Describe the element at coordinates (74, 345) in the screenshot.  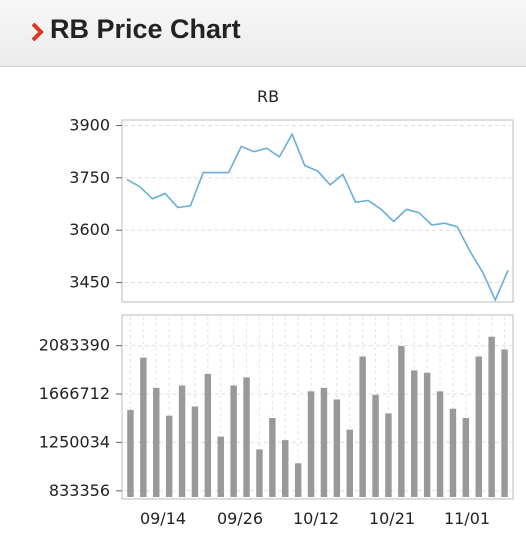
I see `volume-tick-label: 2083390` at that location.